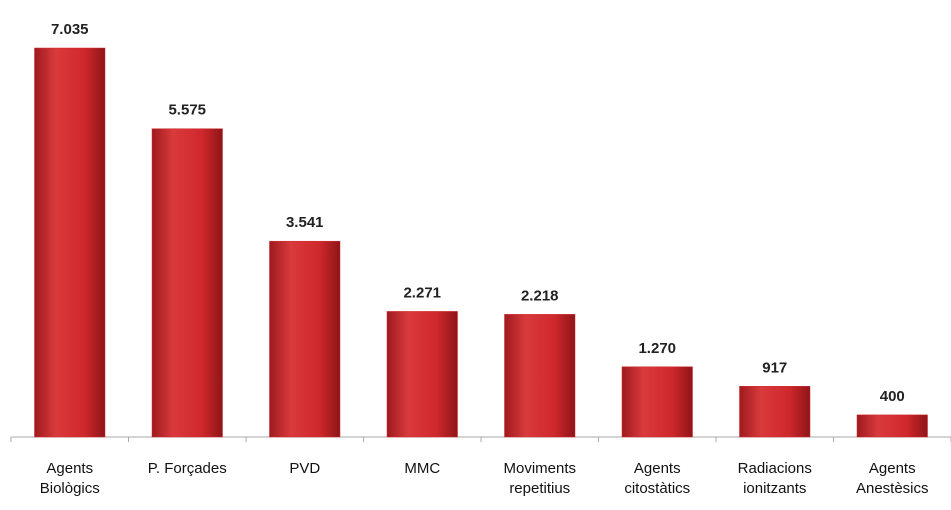 The width and height of the screenshot is (951, 510). Describe the element at coordinates (774, 367) in the screenshot. I see `value-label: 917` at that location.